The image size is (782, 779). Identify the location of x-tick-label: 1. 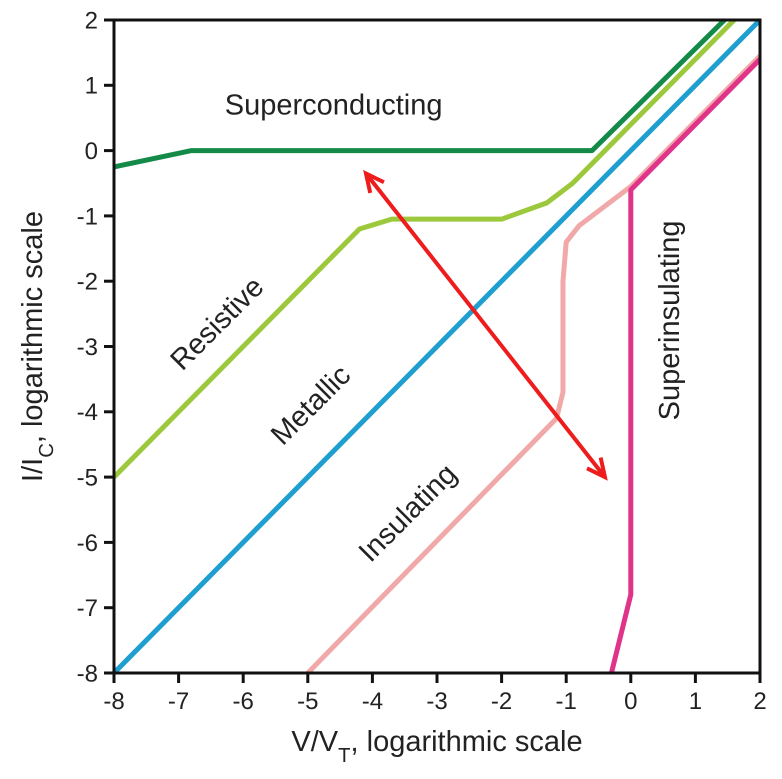
(695, 701).